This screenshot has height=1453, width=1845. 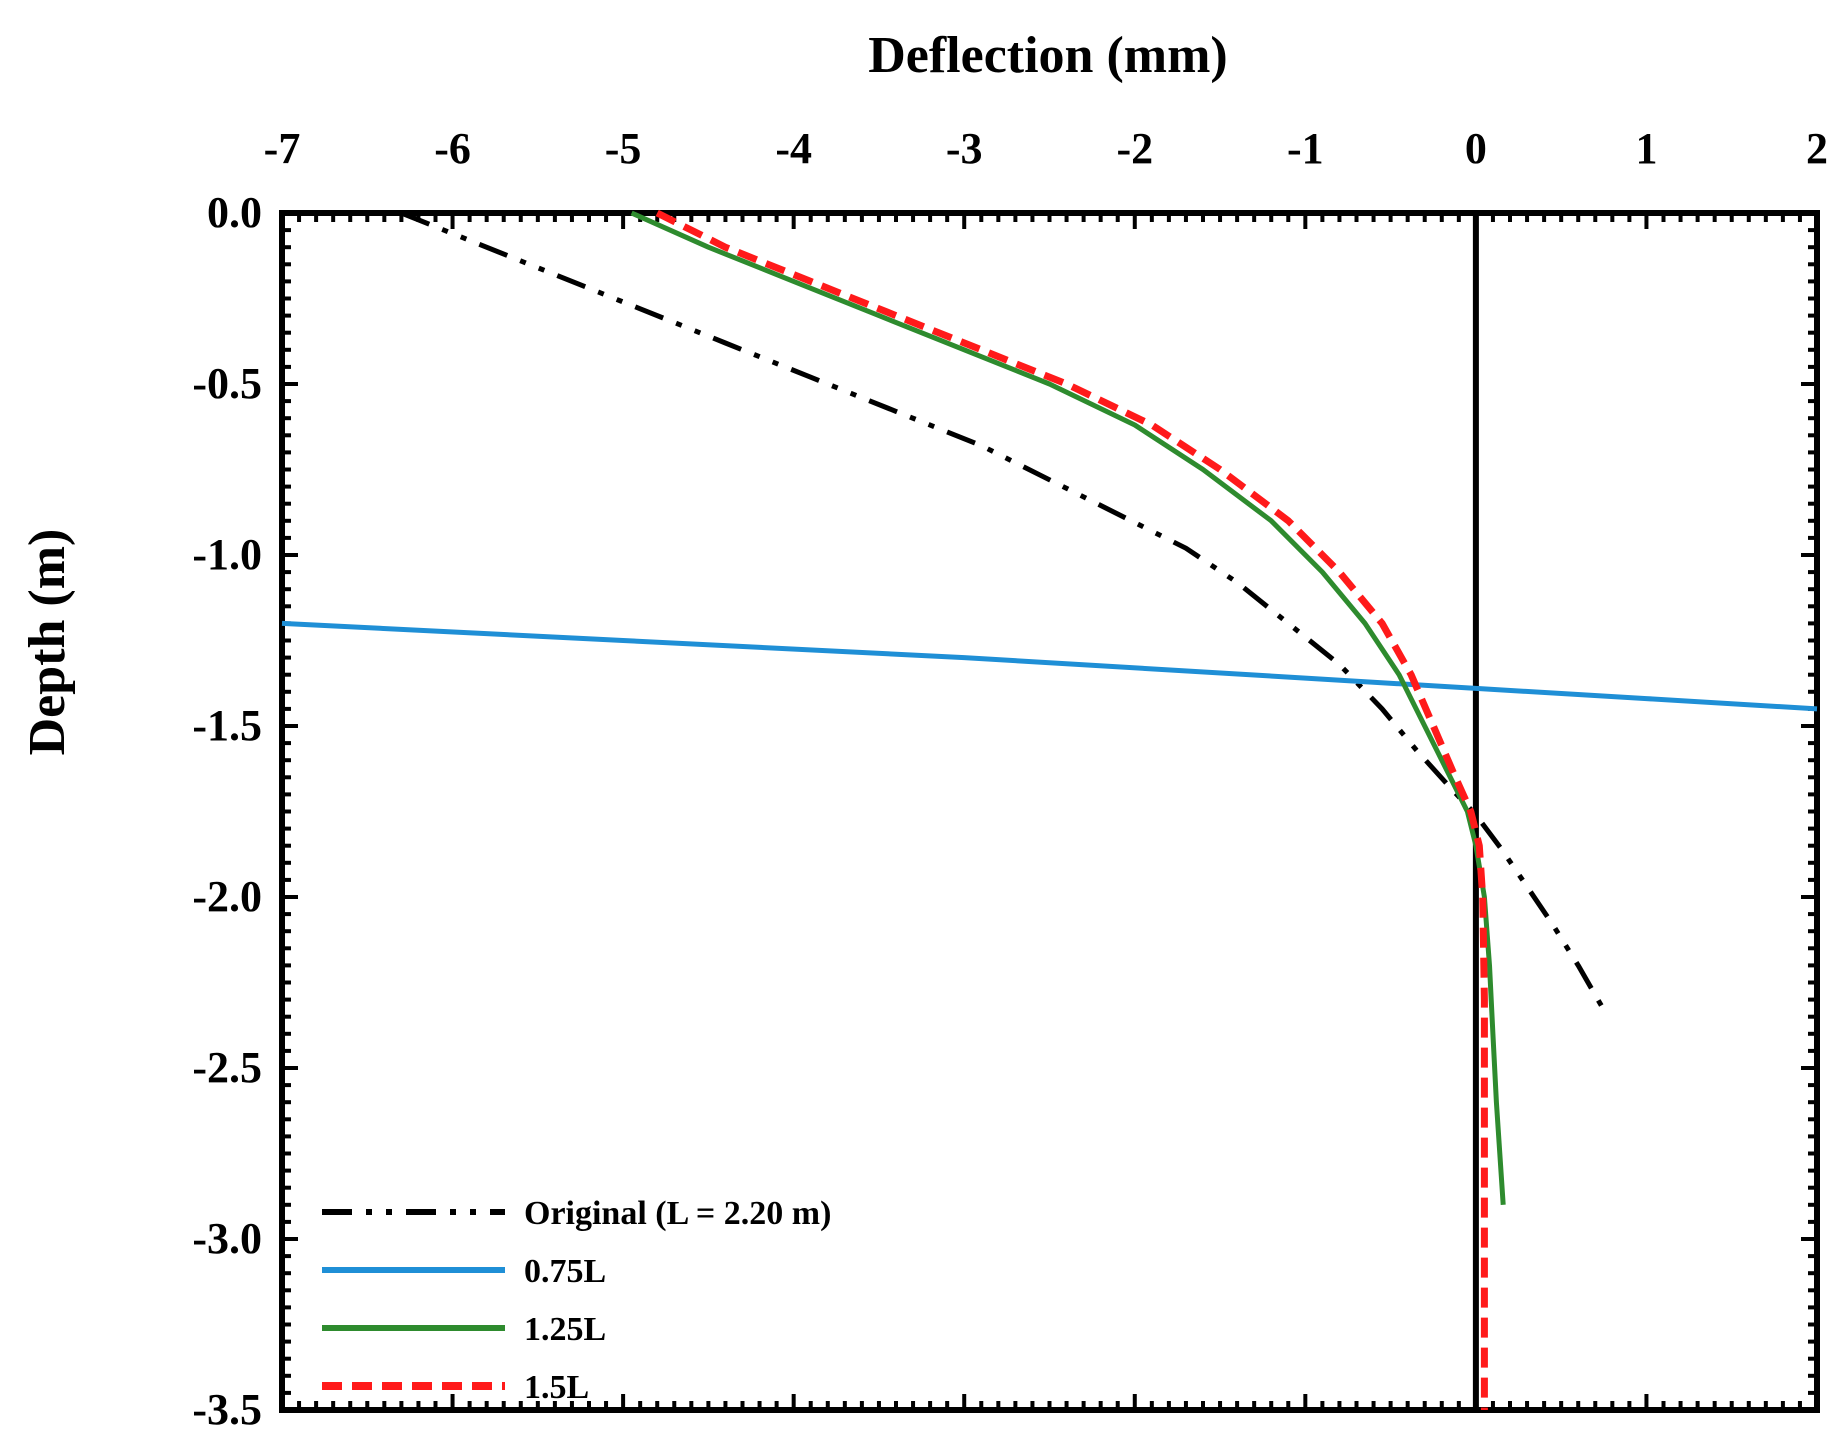 I want to click on x-tick-label: 1, so click(x=1646, y=148).